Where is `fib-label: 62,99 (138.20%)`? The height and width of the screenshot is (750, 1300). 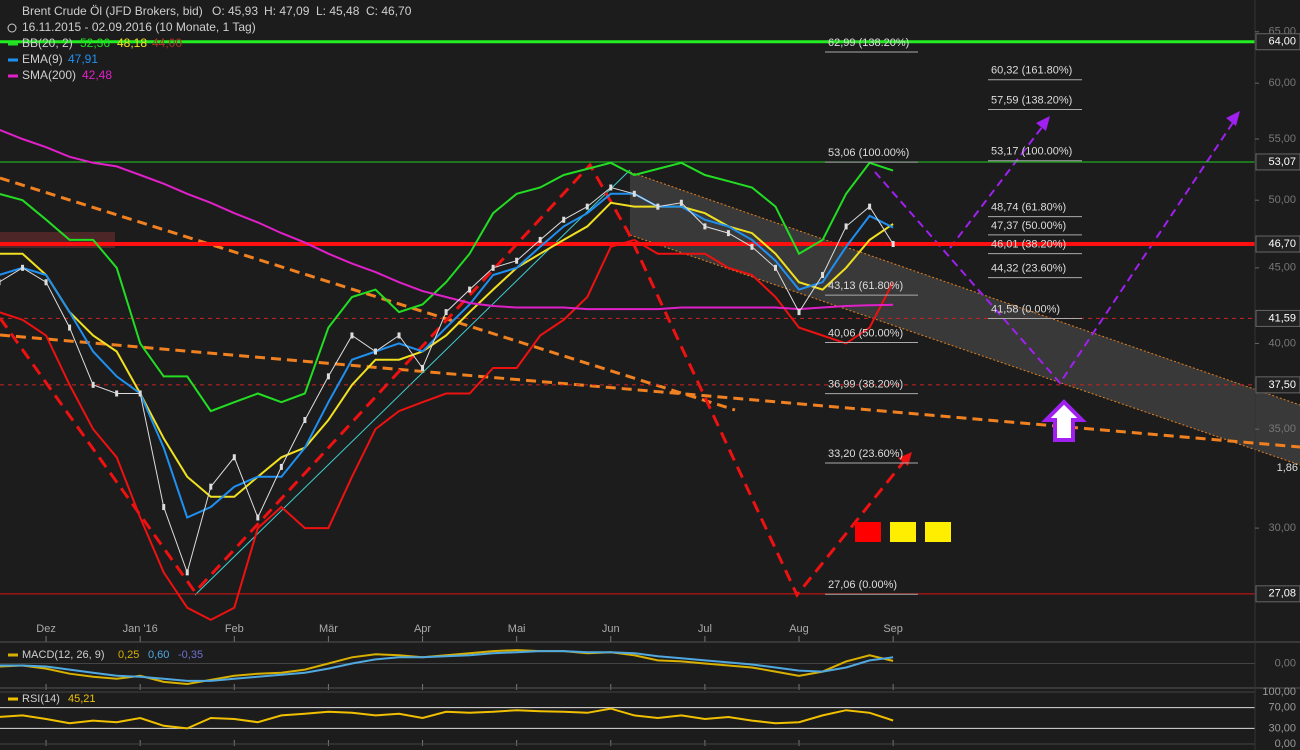 fib-label: 62,99 (138.20%) is located at coordinates (868, 43).